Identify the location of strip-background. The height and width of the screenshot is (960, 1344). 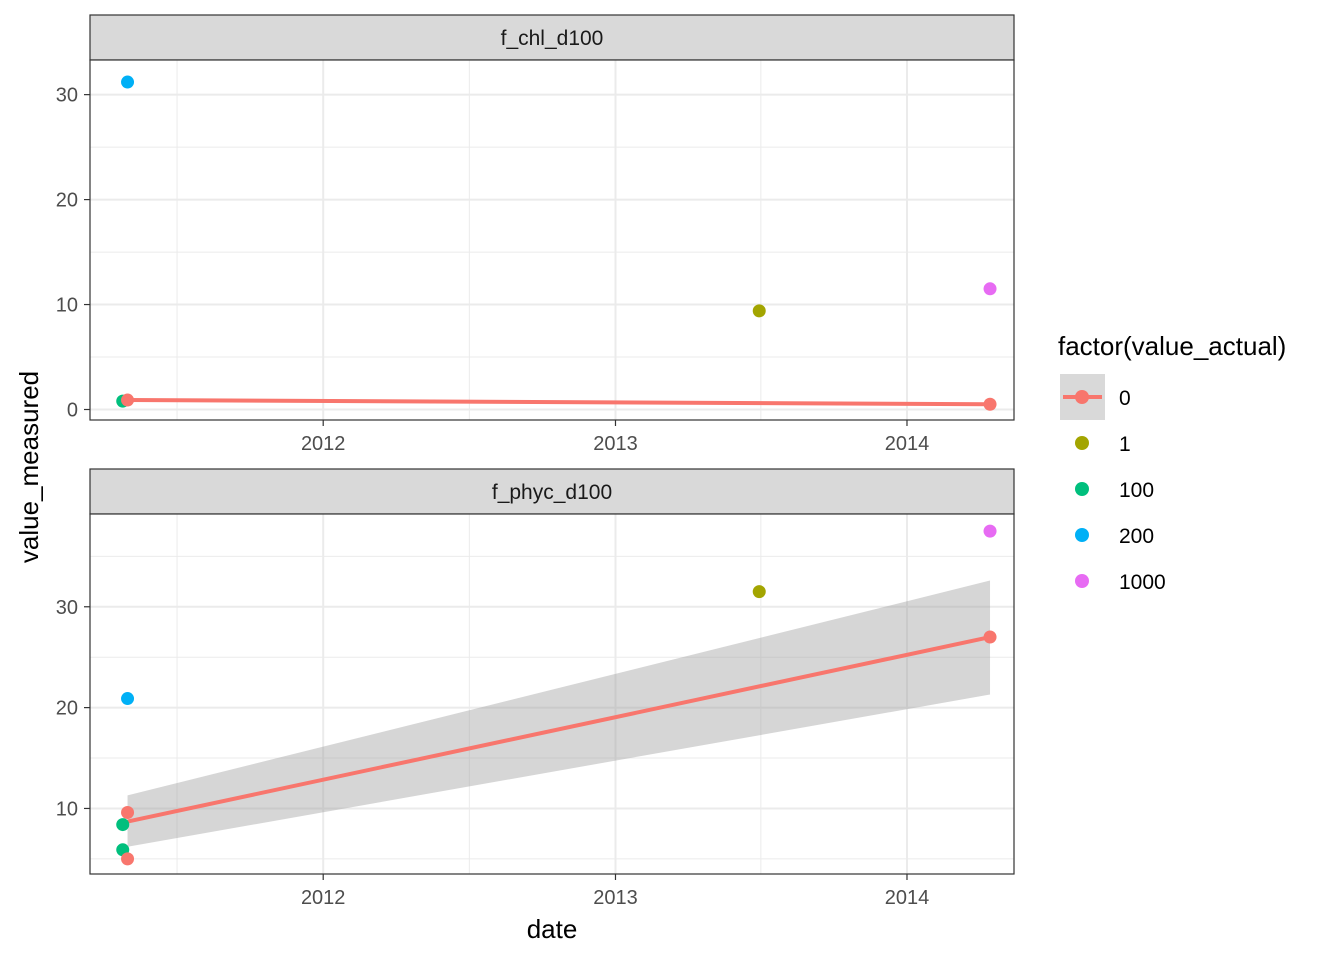
(552, 37).